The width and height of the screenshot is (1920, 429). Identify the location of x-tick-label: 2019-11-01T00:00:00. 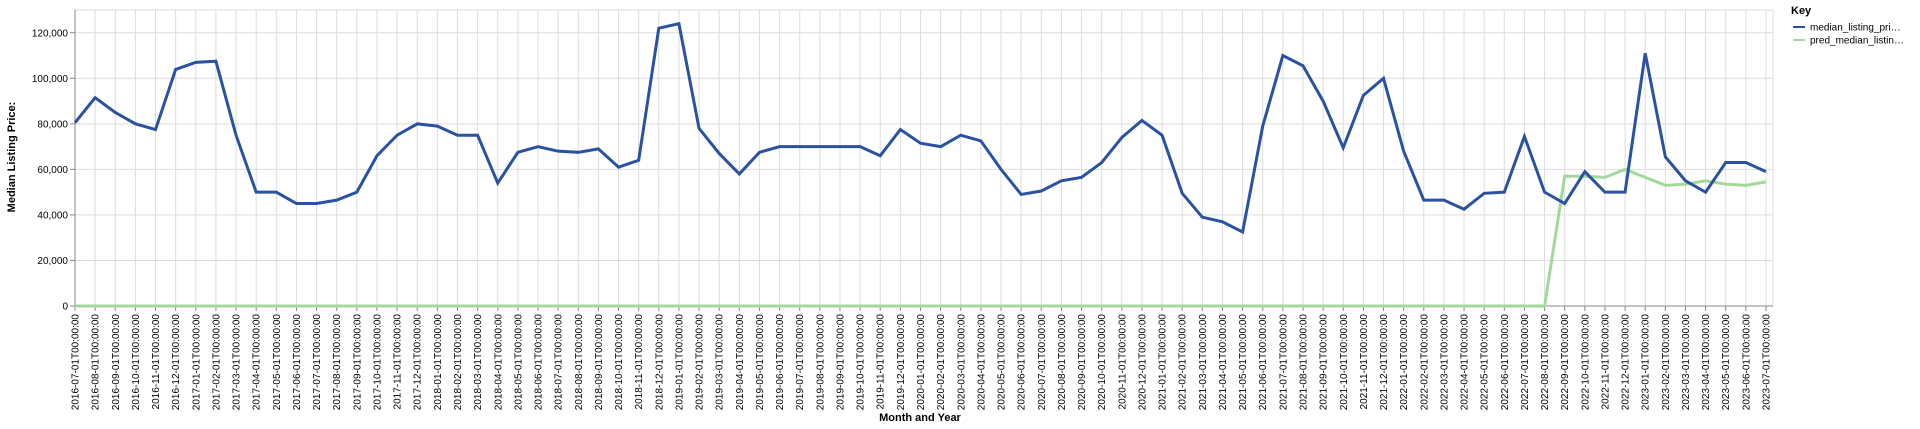
(881, 362).